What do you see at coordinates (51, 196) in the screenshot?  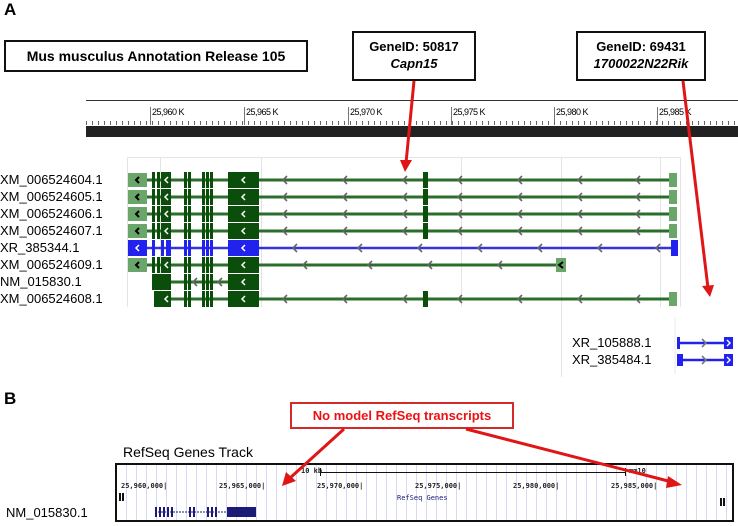 I see `transcript-label: XM_006524605.1` at bounding box center [51, 196].